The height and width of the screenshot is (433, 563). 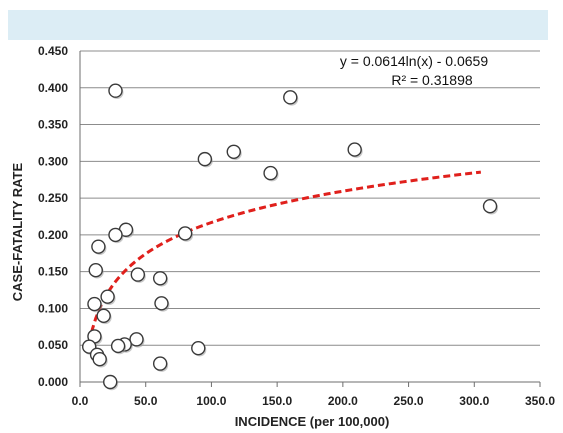 I want to click on y-tick-label: 0.000, so click(x=53, y=382).